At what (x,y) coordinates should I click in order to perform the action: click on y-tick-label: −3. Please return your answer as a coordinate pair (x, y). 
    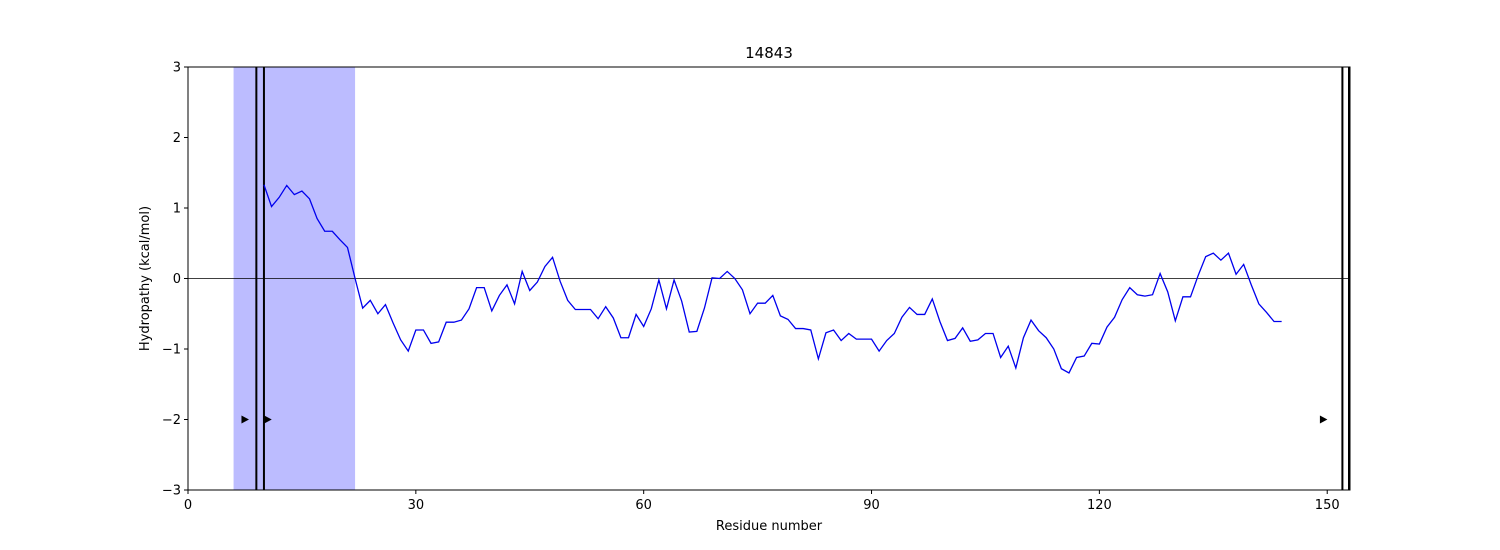
    Looking at the image, I should click on (171, 491).